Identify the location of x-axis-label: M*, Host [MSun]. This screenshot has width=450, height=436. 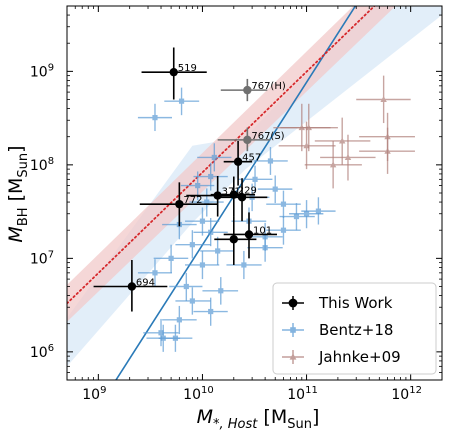
(258, 419).